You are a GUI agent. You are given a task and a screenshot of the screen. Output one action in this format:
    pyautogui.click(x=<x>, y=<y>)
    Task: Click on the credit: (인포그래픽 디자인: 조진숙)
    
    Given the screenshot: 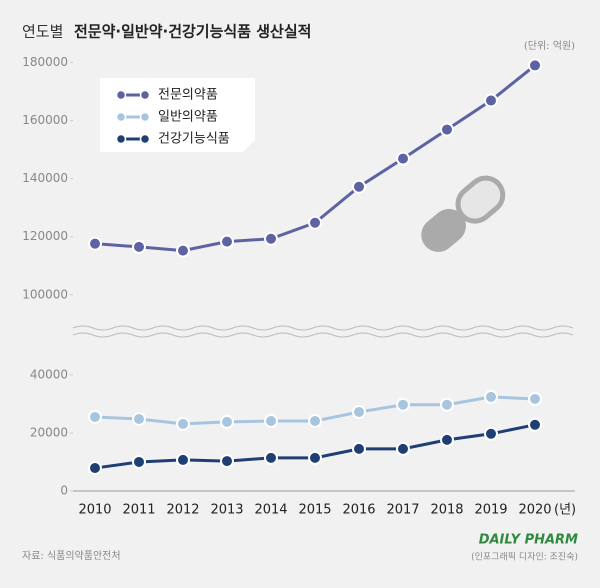 What is the action you would take?
    pyautogui.click(x=524, y=557)
    